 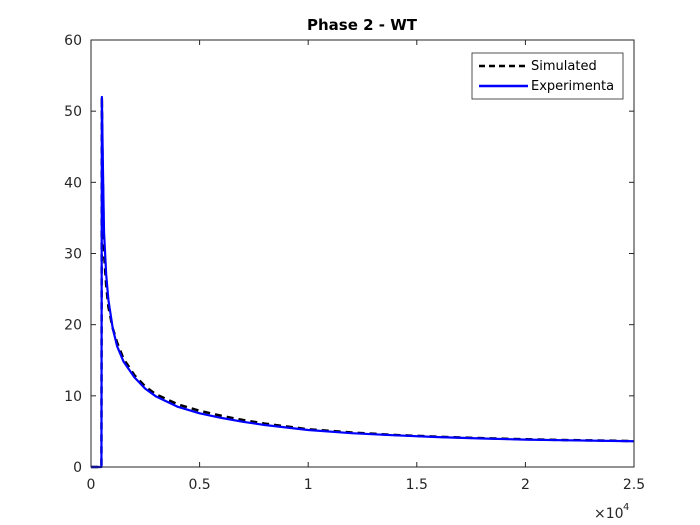 What do you see at coordinates (572, 86) in the screenshot?
I see `legend-label-experimenta: Experimenta` at bounding box center [572, 86].